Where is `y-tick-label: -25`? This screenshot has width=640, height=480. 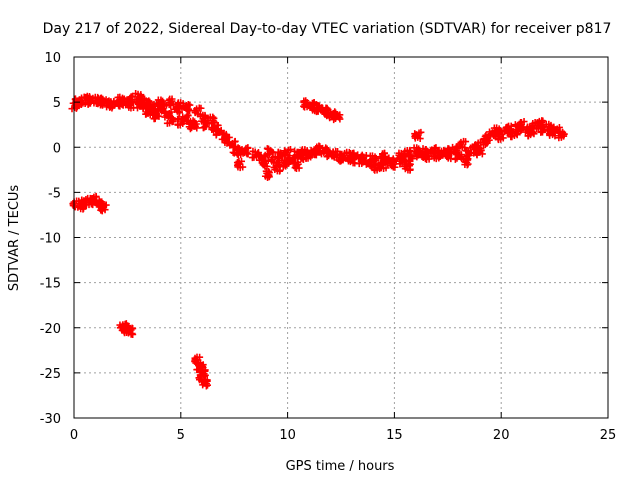 y-tick-label: -25 is located at coordinates (50, 374).